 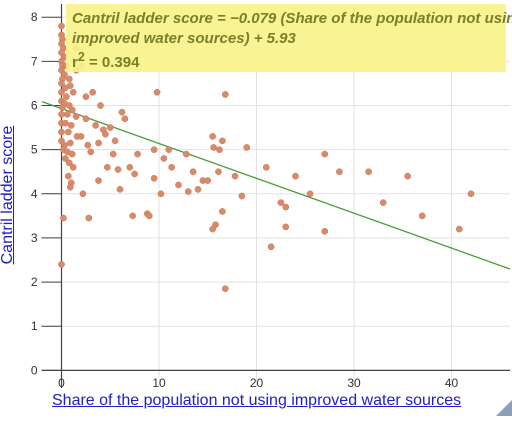 What do you see at coordinates (257, 383) in the screenshot?
I see `x-tick-label: 20` at bounding box center [257, 383].